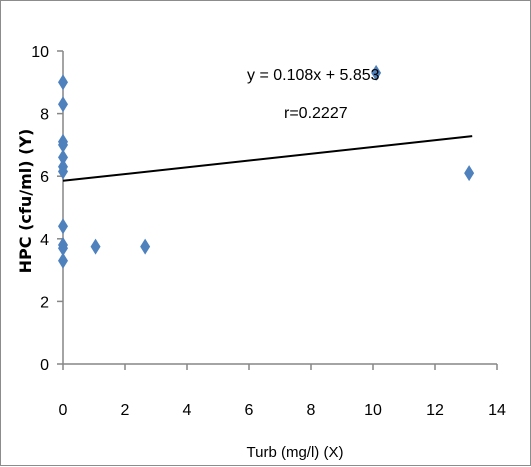 This screenshot has height=467, width=531. What do you see at coordinates (316, 113) in the screenshot?
I see `correlation-coefficient: r=0.2227` at bounding box center [316, 113].